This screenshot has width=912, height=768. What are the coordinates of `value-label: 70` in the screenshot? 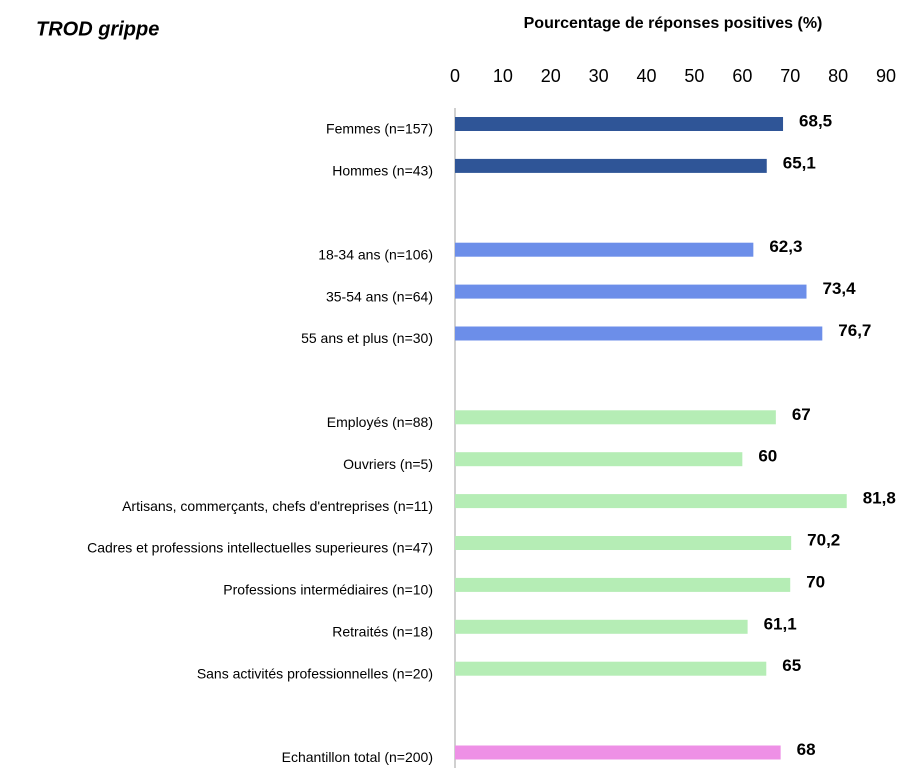 It's located at (815, 581).